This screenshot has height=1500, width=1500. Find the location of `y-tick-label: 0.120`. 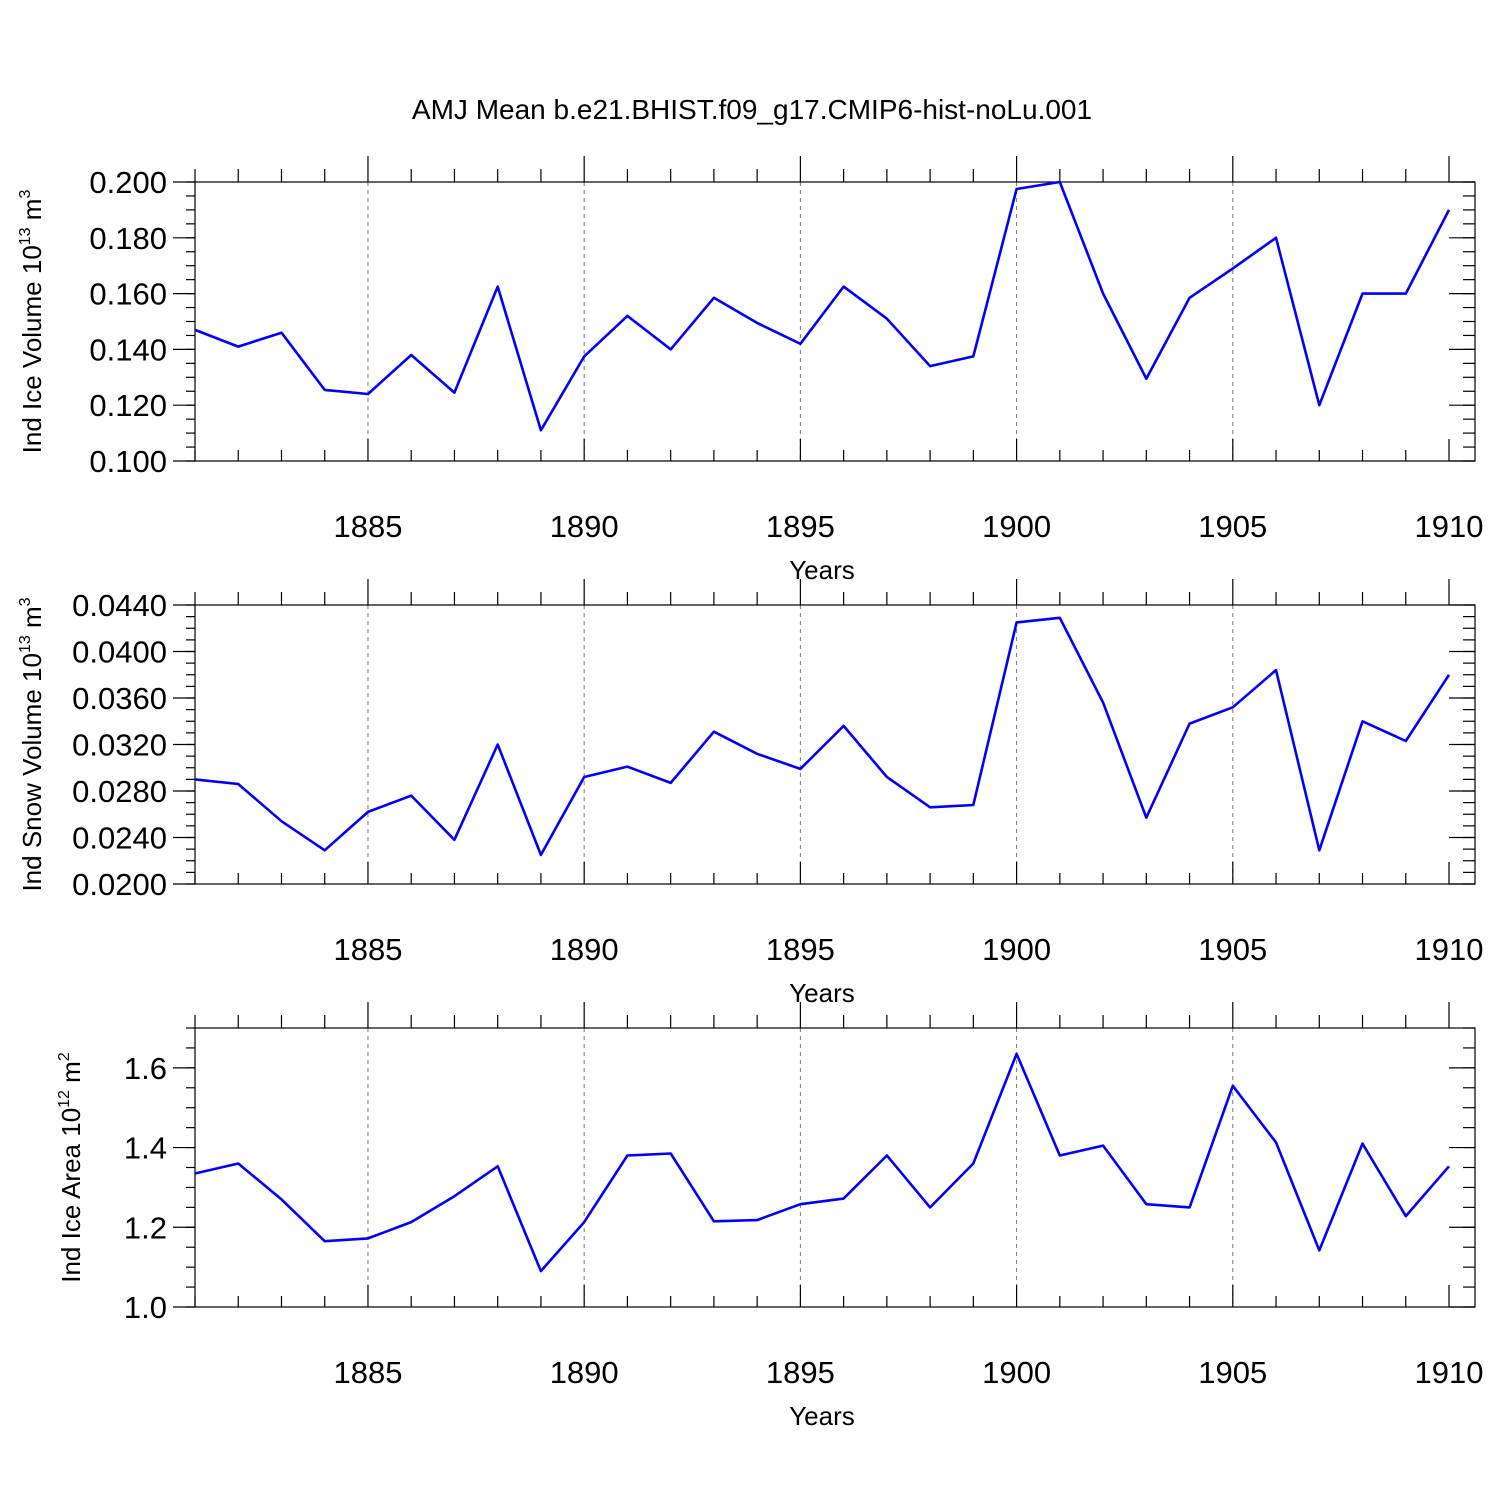

y-tick-label: 0.120 is located at coordinates (128, 405).